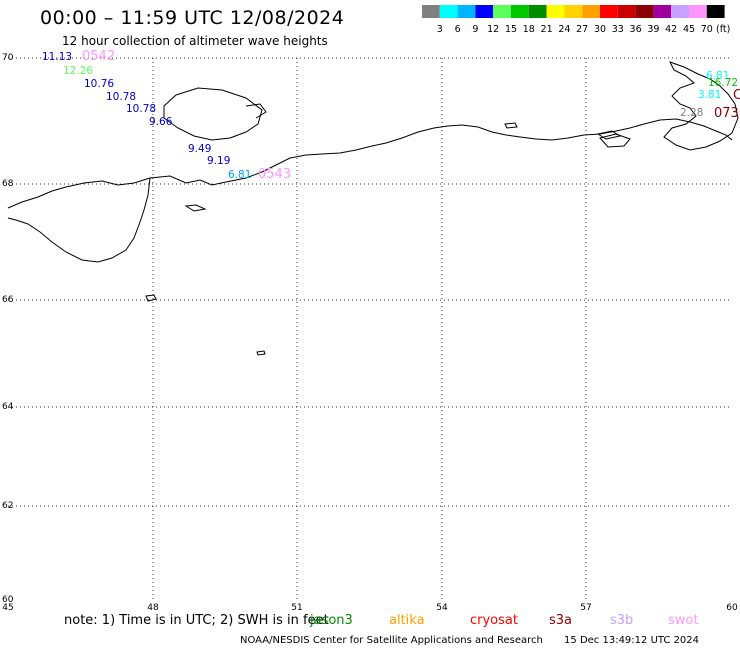 This screenshot has width=740, height=650. What do you see at coordinates (582, 29) in the screenshot?
I see `legend-tick-label: 27` at bounding box center [582, 29].